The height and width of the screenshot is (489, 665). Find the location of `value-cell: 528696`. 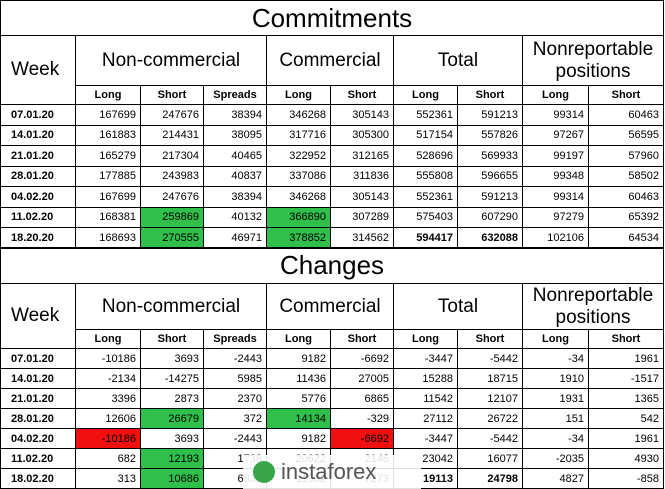

value-cell: 528696 is located at coordinates (425, 156).